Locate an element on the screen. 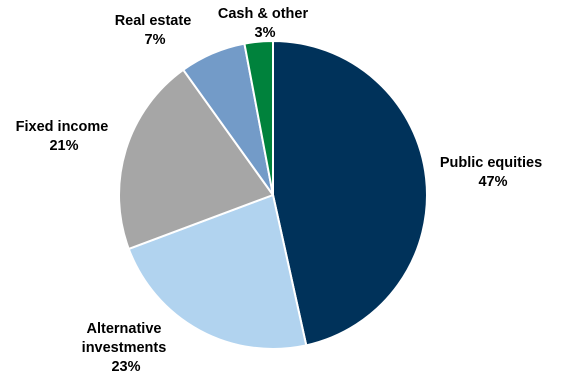  slice-label-fixed-income: Fixed income 21% is located at coordinates (64, 136).